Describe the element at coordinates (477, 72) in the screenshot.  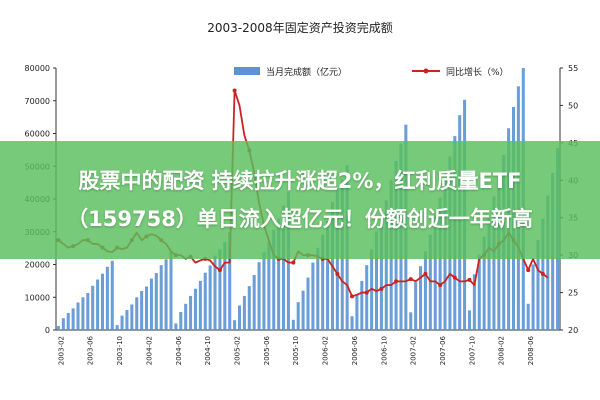
I see `legend-label-line: 同比增长（%）` at that location.